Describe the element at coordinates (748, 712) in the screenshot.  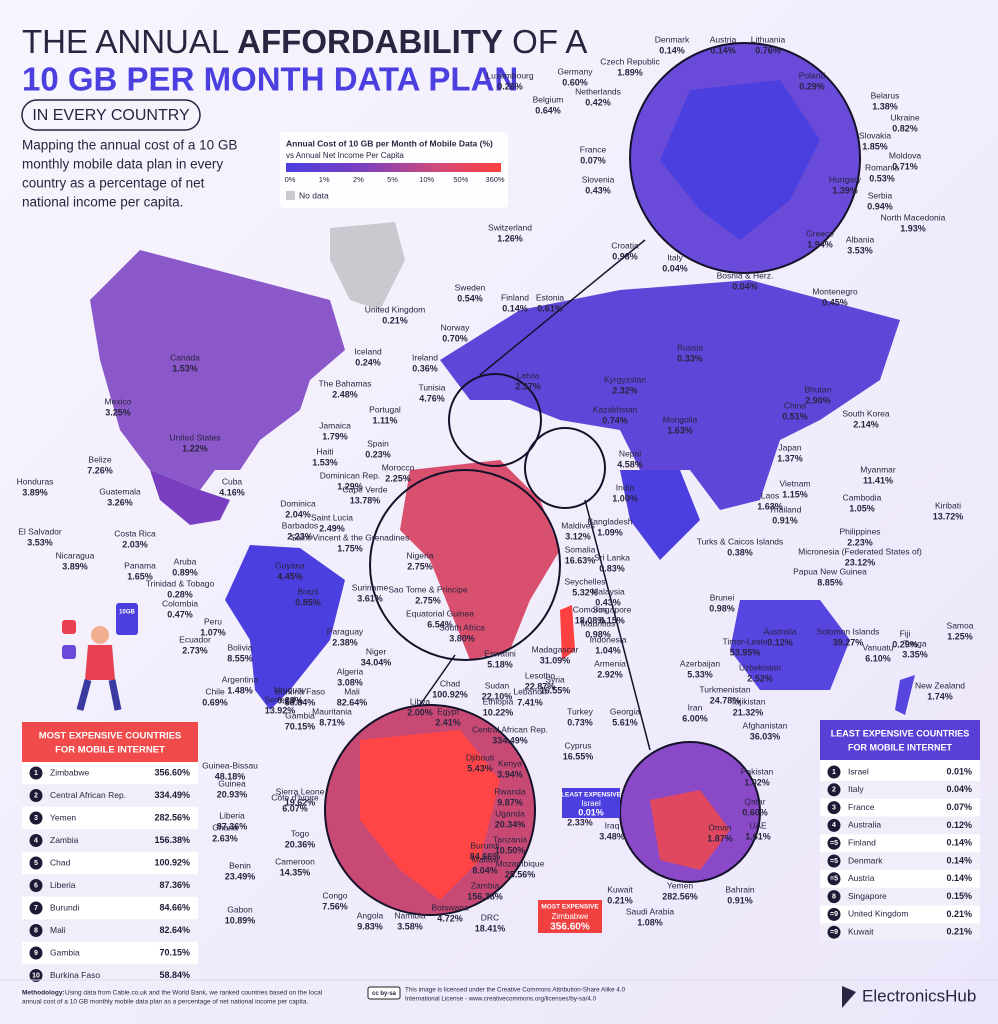
I see `country-value: 21.32%` at that location.